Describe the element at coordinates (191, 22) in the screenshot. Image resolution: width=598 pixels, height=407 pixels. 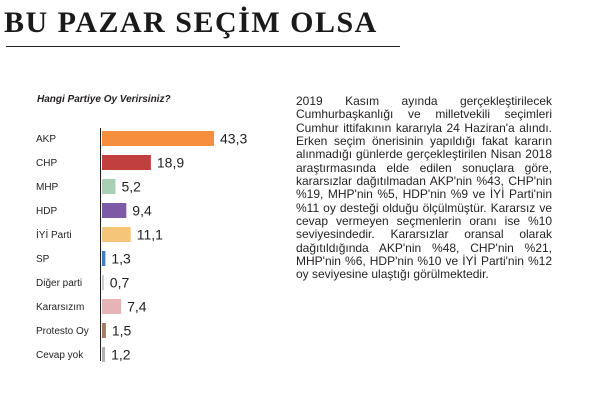
I see `page-title: BU PAZAR SEÇİM OLSA` at that location.